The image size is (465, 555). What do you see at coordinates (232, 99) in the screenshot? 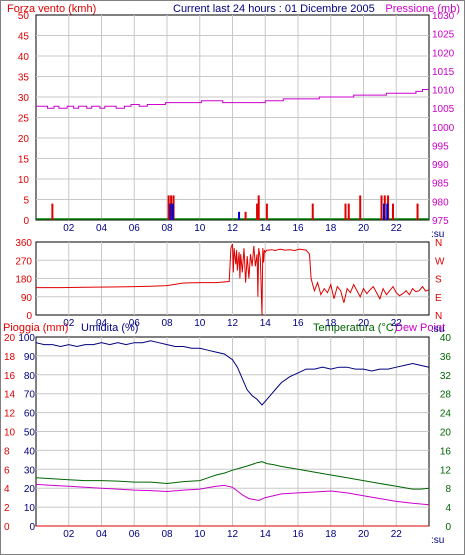
I see `pressure-line` at bounding box center [232, 99].